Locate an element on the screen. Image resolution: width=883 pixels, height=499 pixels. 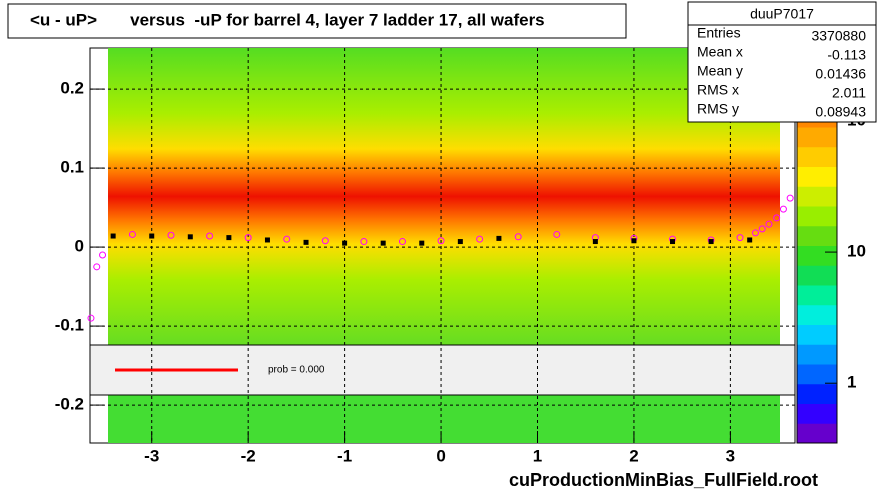
title-box is located at coordinates (317, 21).